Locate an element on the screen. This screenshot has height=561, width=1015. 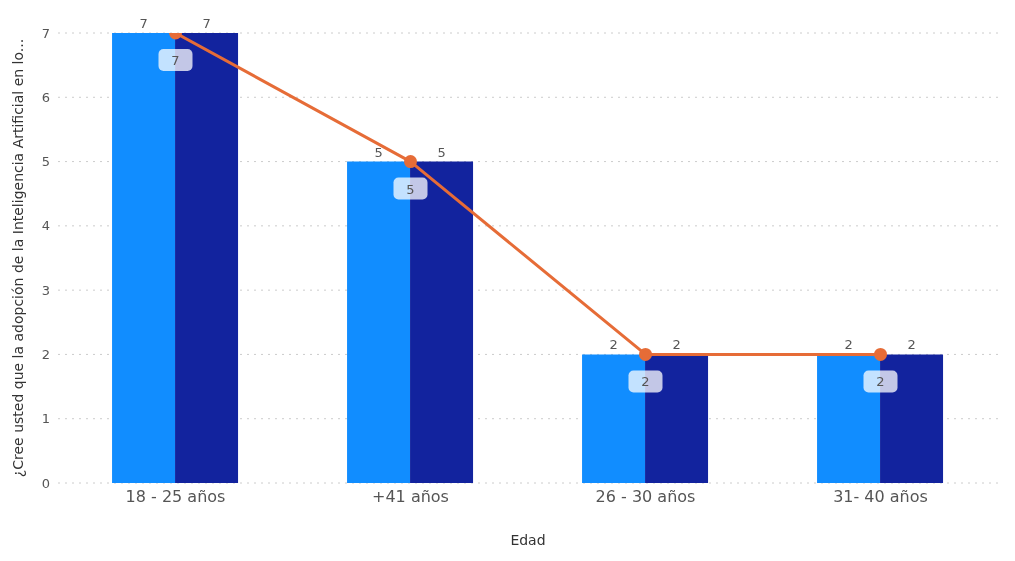
x-tick-label: 26 - 30 años is located at coordinates (645, 497).